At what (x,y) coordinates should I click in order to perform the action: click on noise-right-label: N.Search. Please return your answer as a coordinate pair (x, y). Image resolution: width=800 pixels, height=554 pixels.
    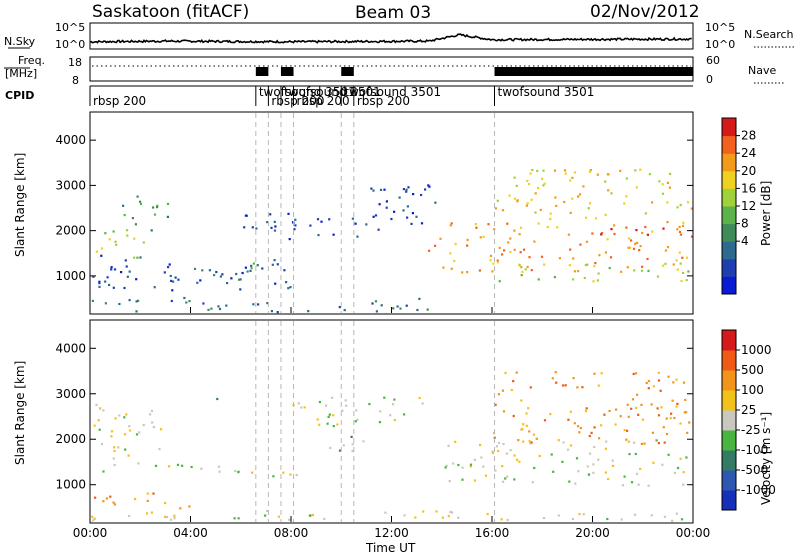
    Looking at the image, I should click on (769, 34).